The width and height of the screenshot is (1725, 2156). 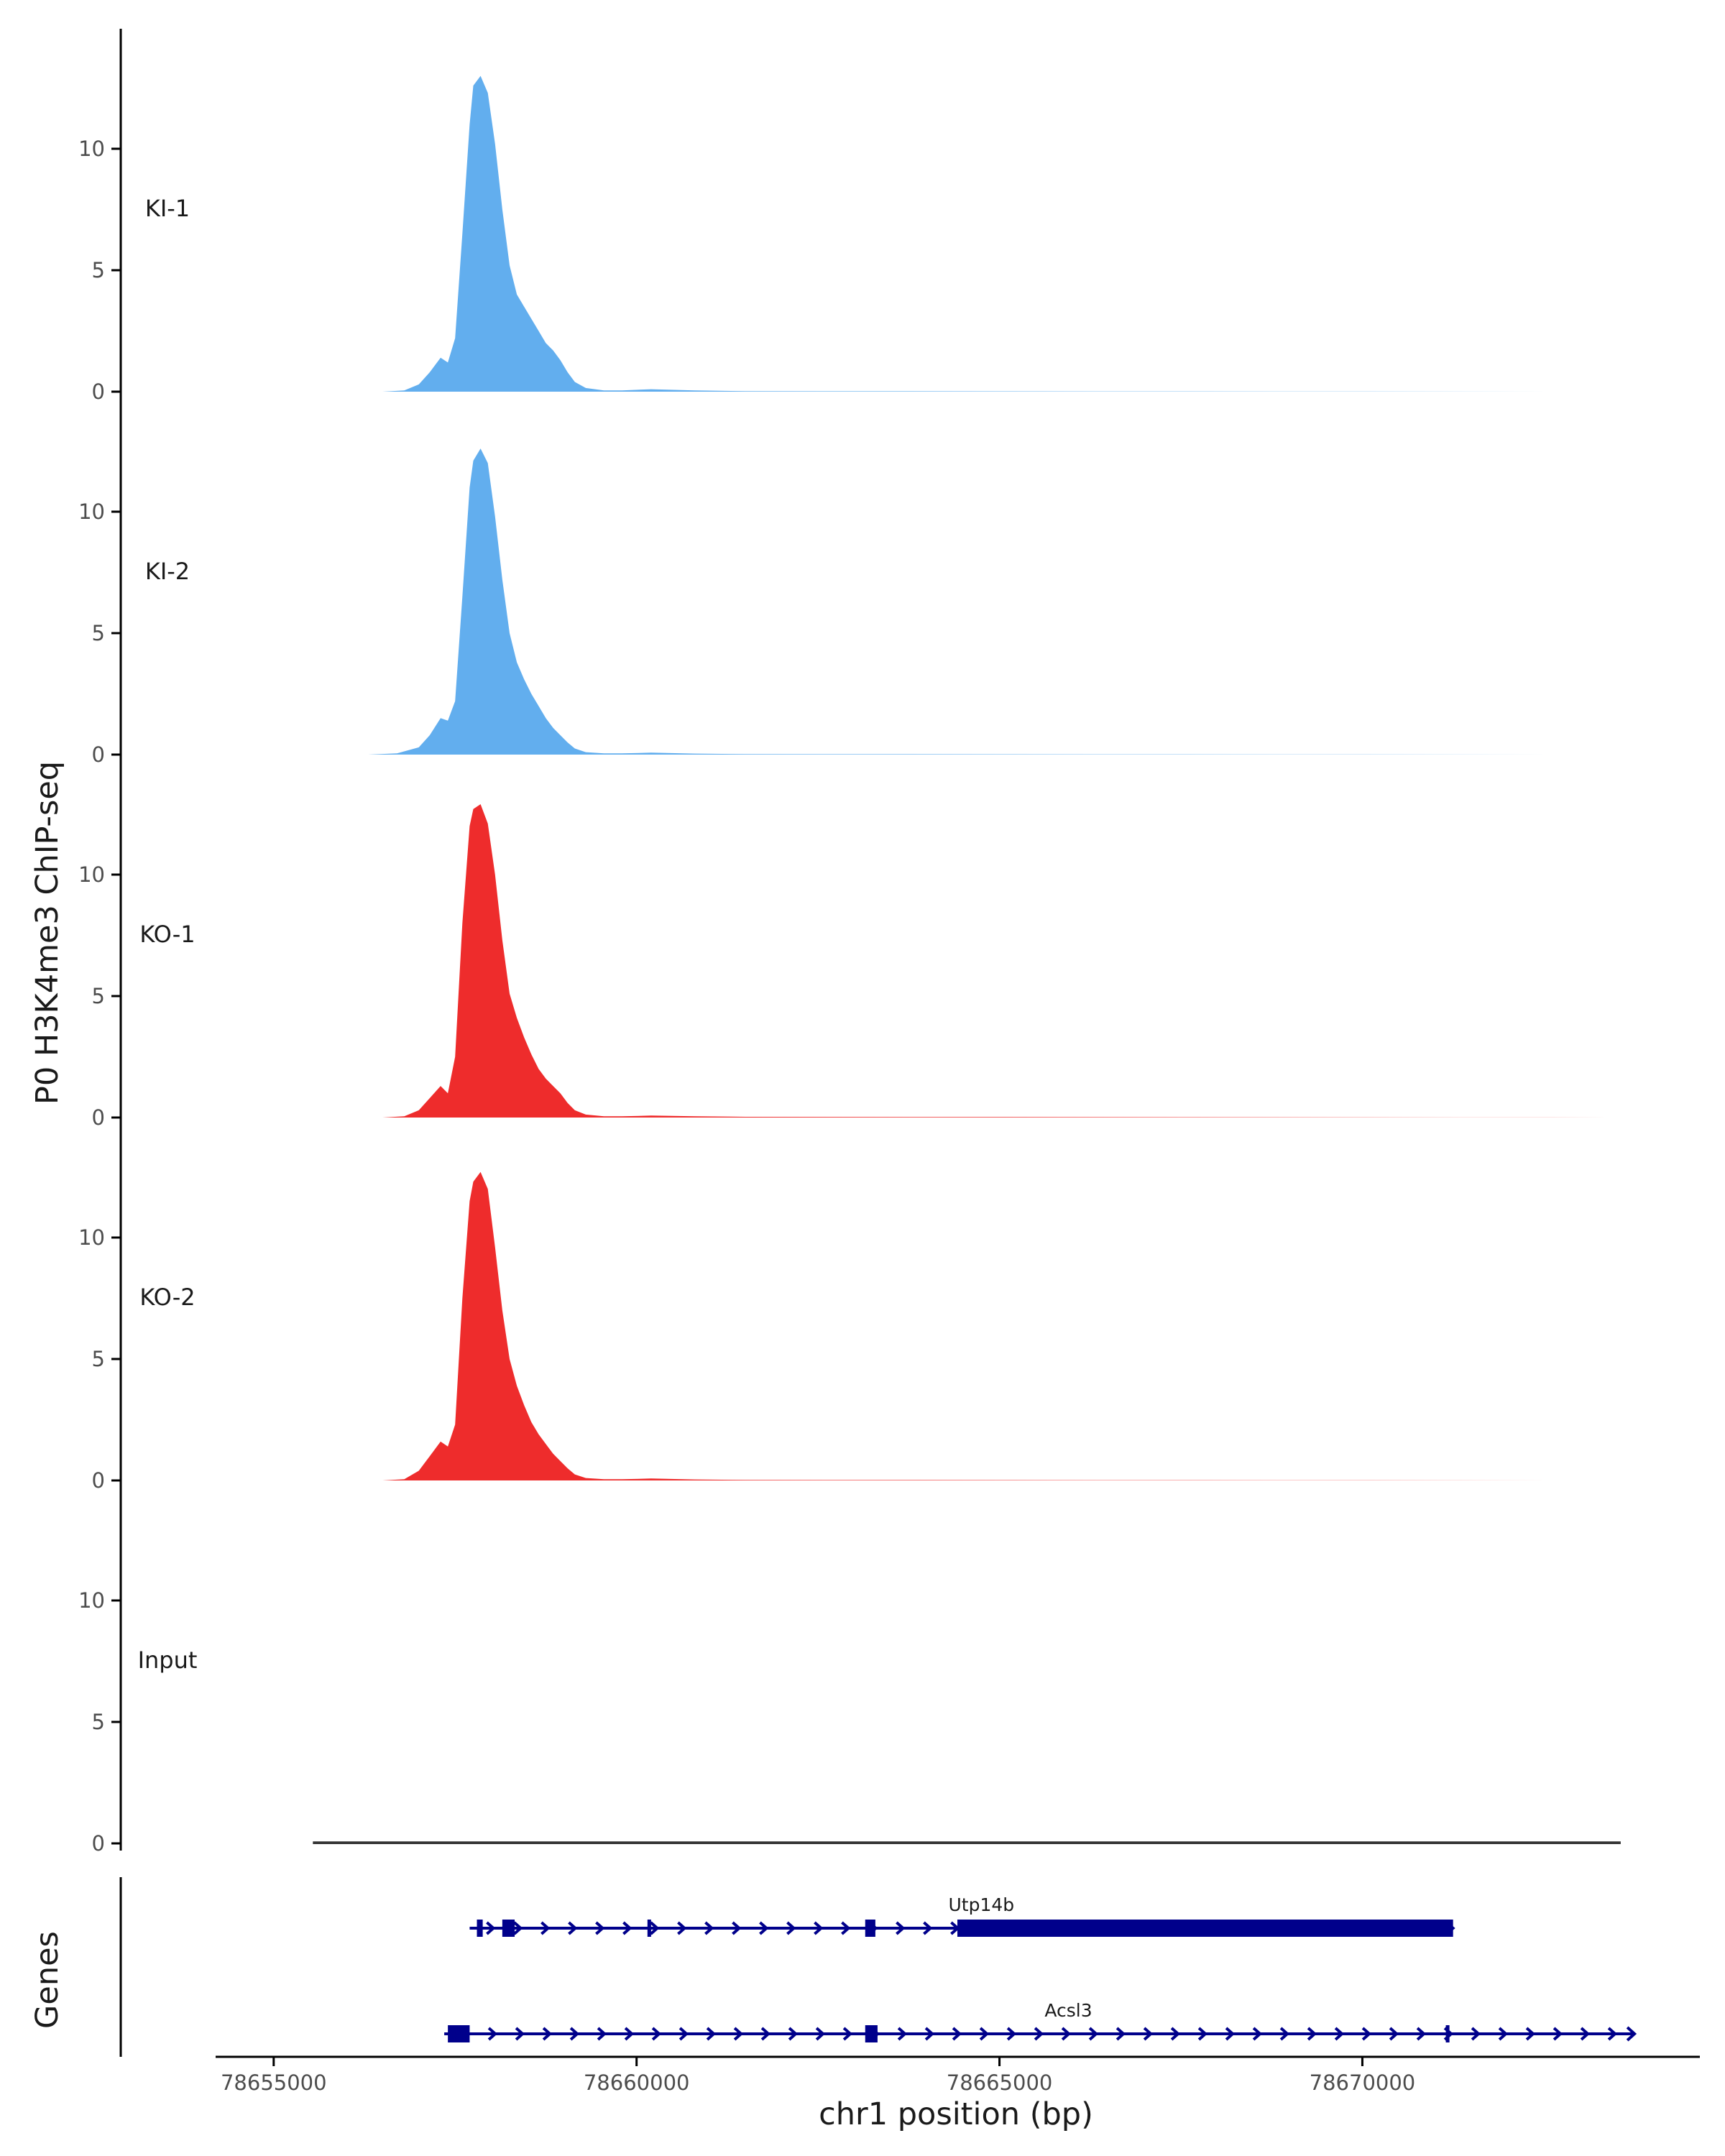 What do you see at coordinates (167, 209) in the screenshot?
I see `track-label: KI-1` at bounding box center [167, 209].